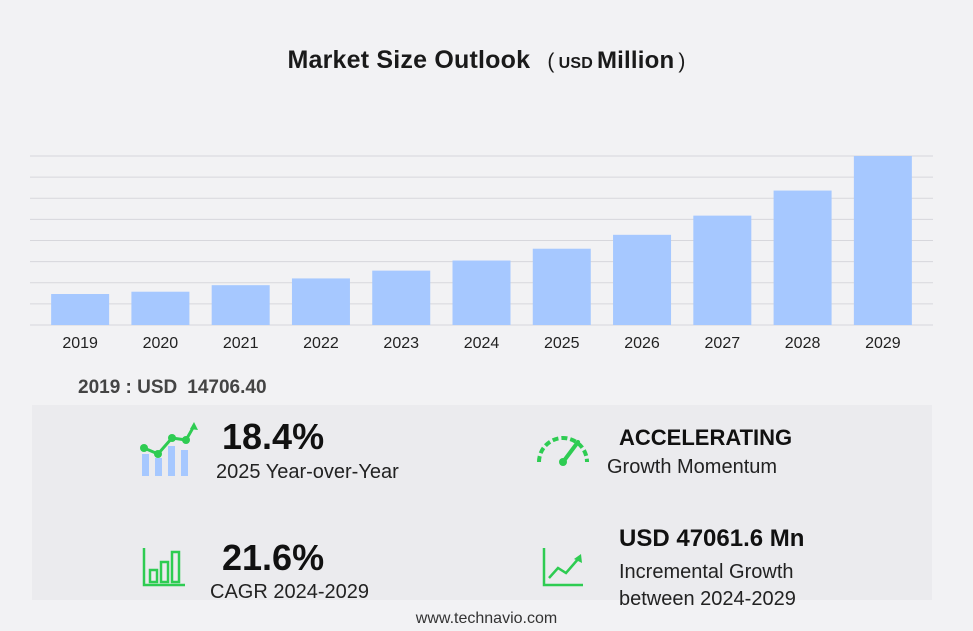 This screenshot has width=973, height=631. What do you see at coordinates (723, 343) in the screenshot?
I see `x-tick-label: 2027` at bounding box center [723, 343].